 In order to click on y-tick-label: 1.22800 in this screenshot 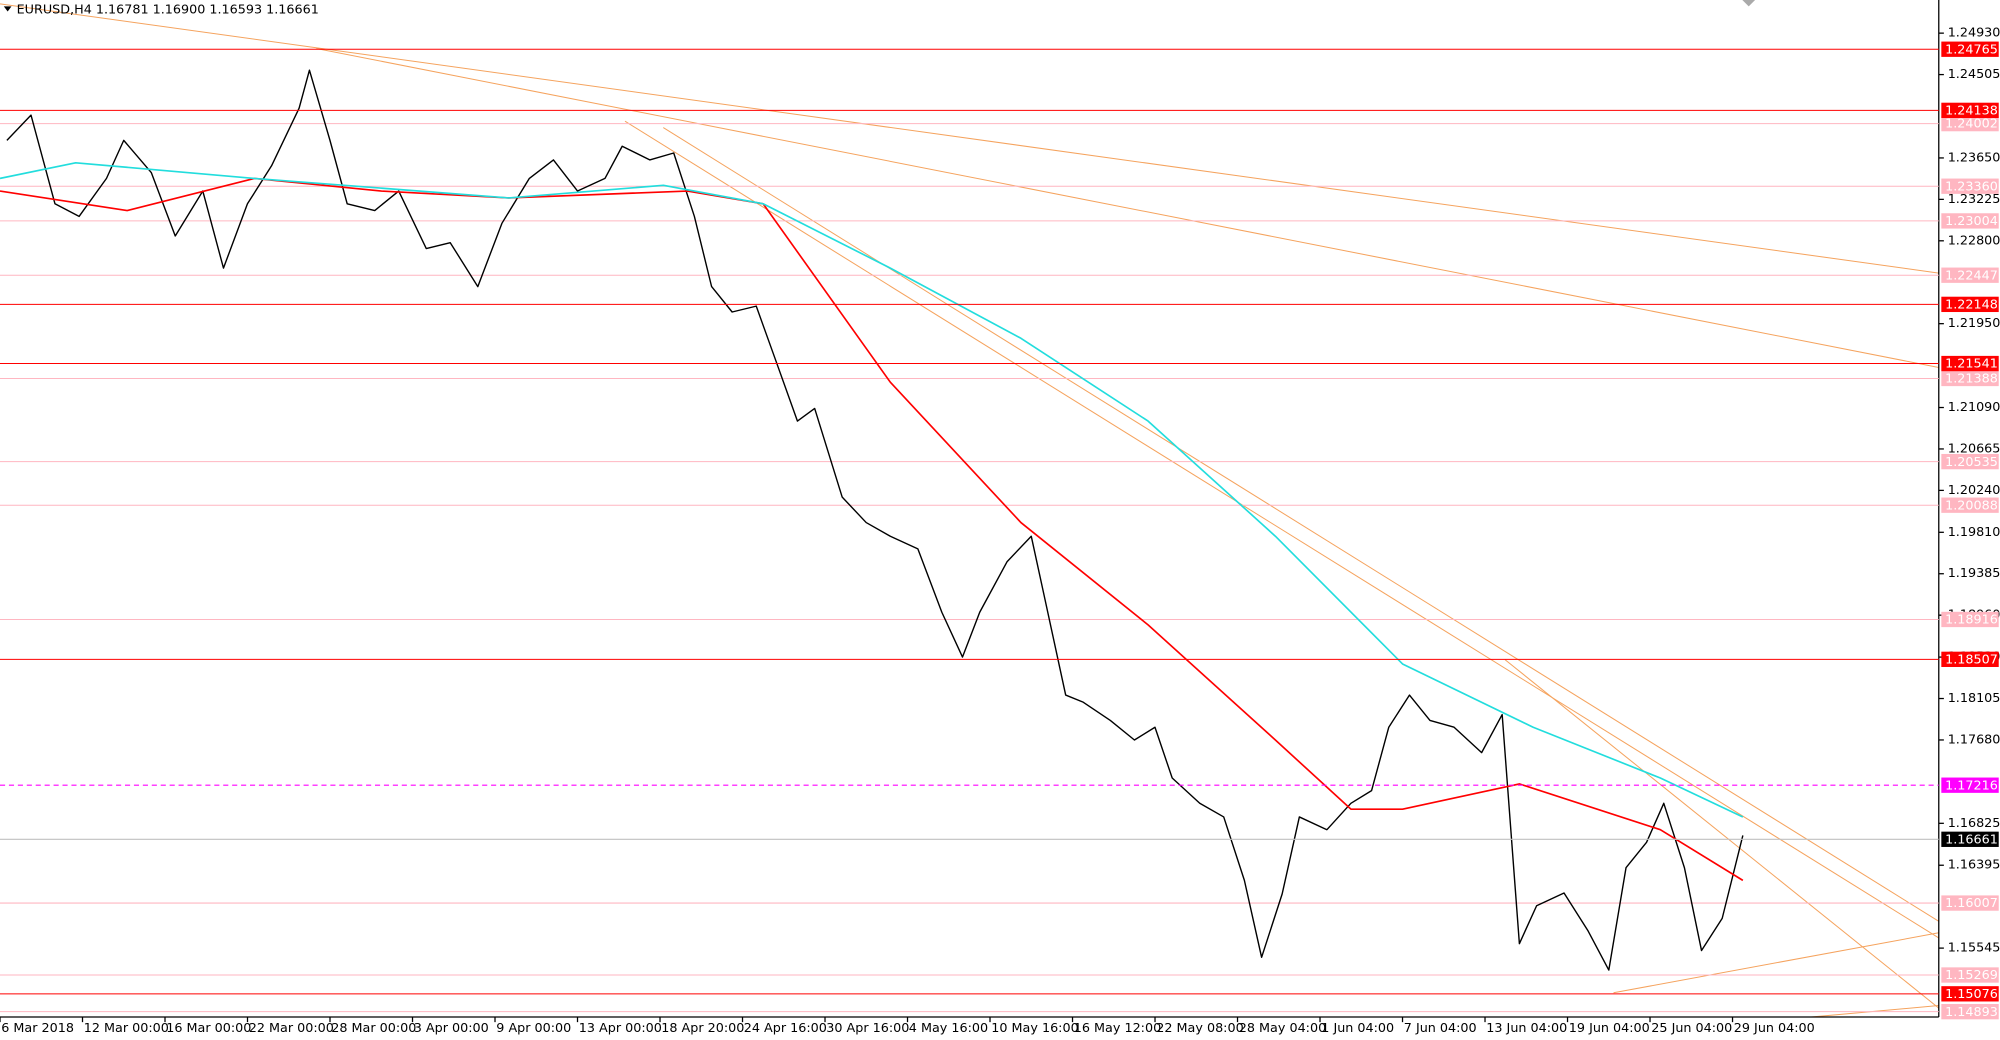, I will do `click(1974, 240)`.